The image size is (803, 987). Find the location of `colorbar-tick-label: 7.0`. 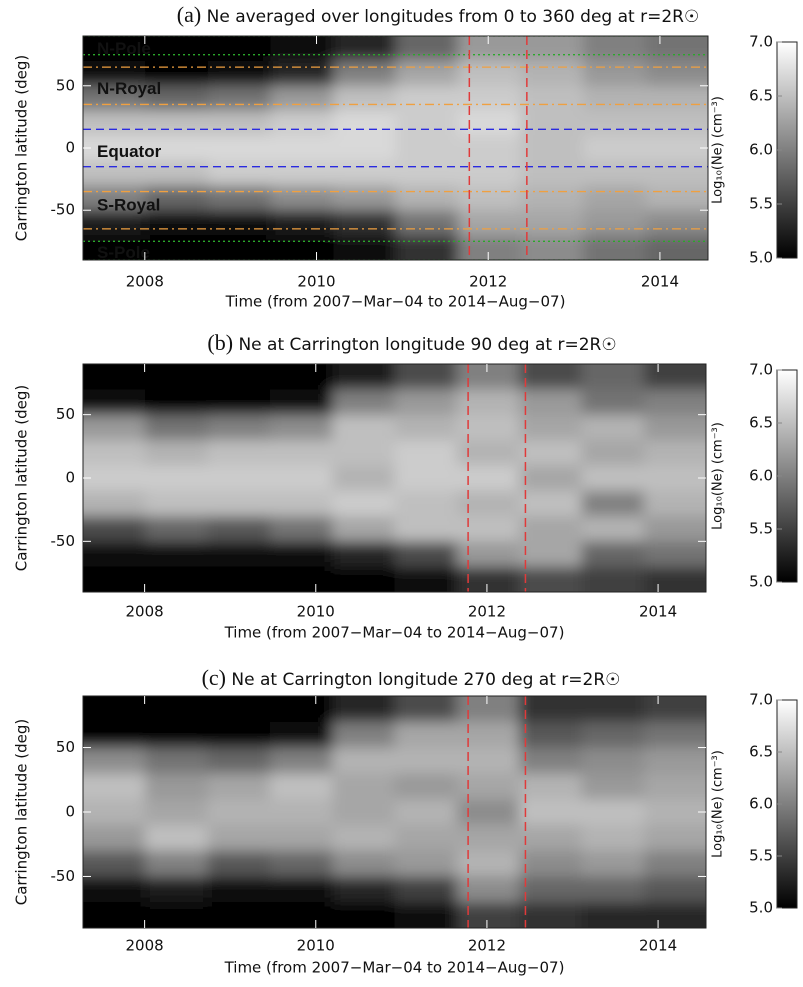

colorbar-tick-label: 7.0 is located at coordinates (761, 370).